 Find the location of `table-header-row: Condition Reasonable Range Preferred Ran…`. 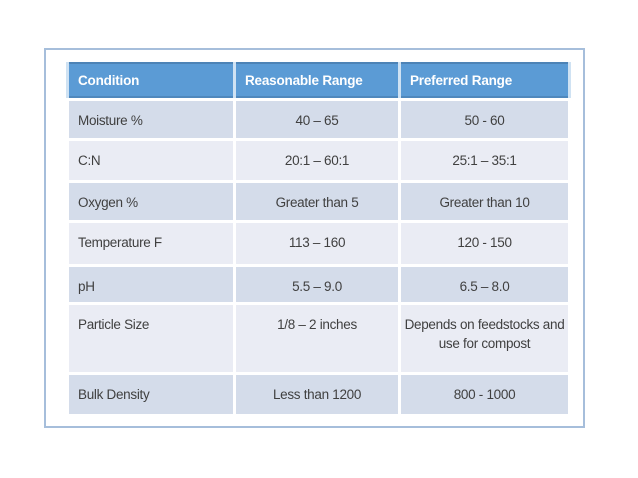

table-header-row: Condition Reasonable Range Preferred Ran… is located at coordinates (318, 81).